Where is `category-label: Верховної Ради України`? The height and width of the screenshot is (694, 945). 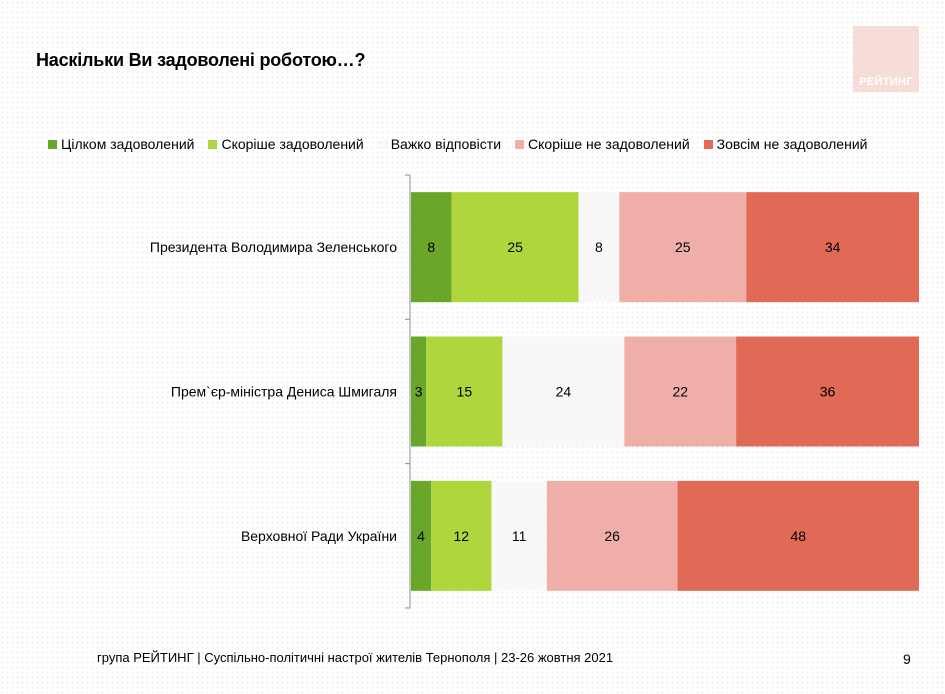
category-label: Верховної Ради України is located at coordinates (319, 536).